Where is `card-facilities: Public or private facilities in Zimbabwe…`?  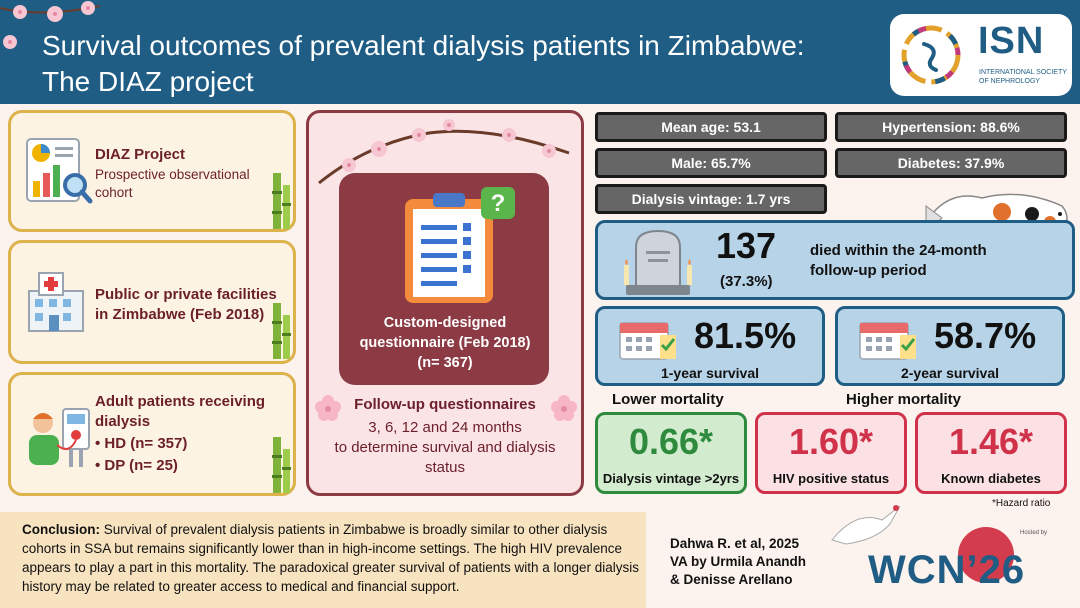 card-facilities: Public or private facilities in Zimbabwe… is located at coordinates (152, 302).